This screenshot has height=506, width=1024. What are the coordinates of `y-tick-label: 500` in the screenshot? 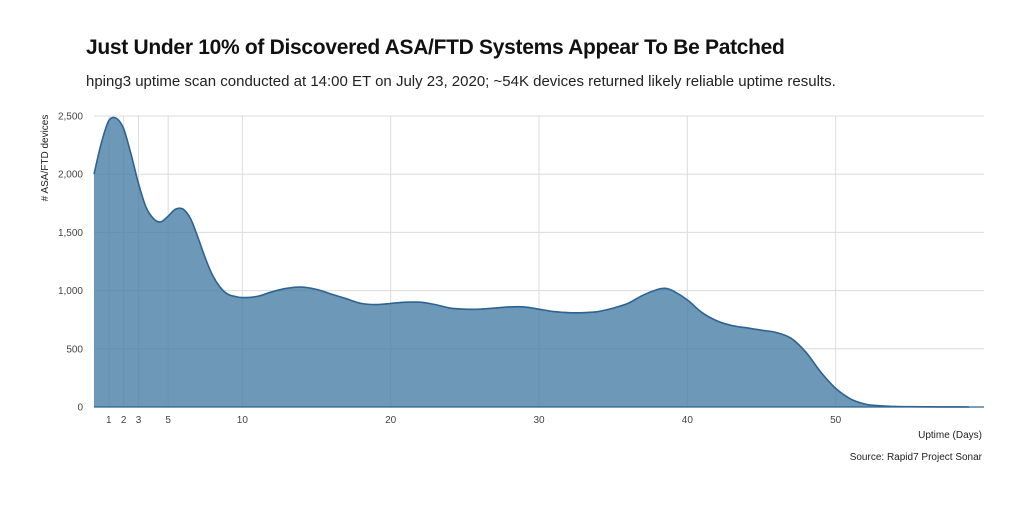 It's located at (74, 349).